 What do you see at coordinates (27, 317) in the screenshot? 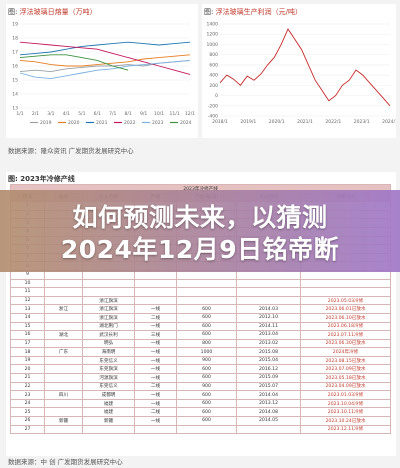
I see `table-cell: 14` at bounding box center [27, 317].